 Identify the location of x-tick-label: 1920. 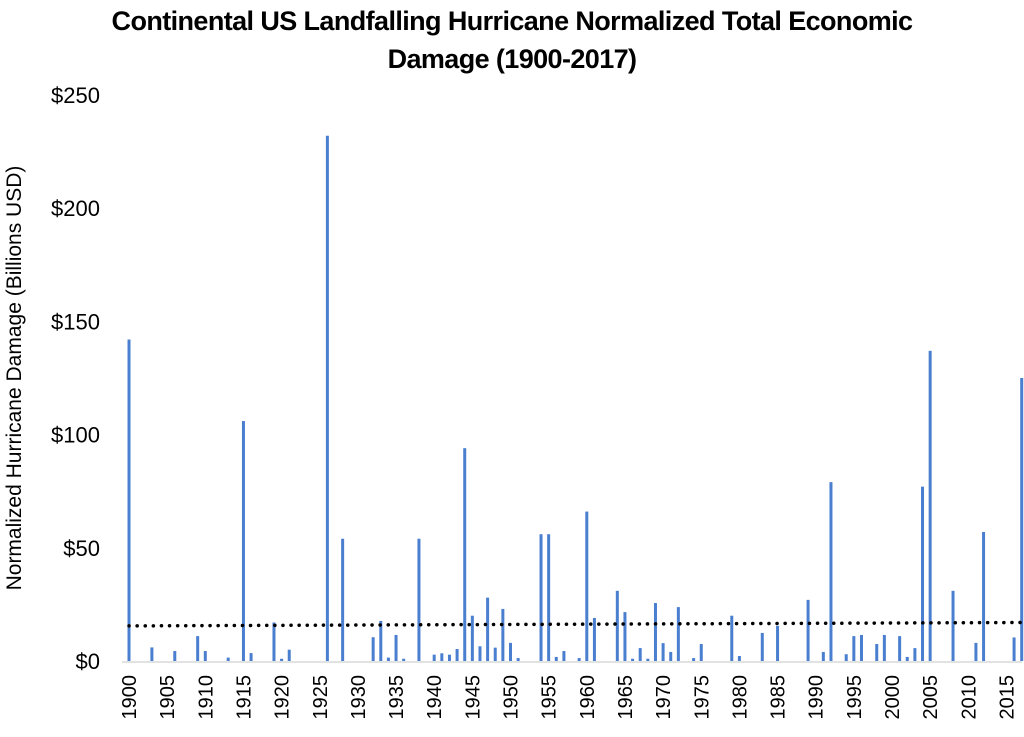
(283, 697).